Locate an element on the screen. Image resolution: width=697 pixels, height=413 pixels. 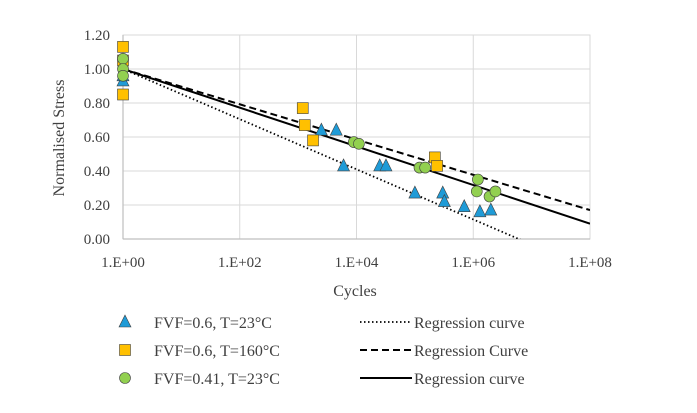
legend-marker-circle is located at coordinates (125, 378).